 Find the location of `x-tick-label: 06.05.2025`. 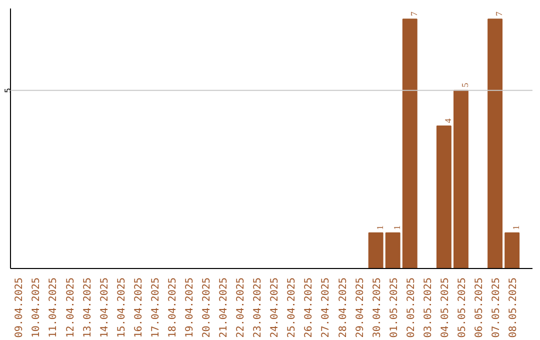

x-tick-label: 06.05.2025 is located at coordinates (479, 307).